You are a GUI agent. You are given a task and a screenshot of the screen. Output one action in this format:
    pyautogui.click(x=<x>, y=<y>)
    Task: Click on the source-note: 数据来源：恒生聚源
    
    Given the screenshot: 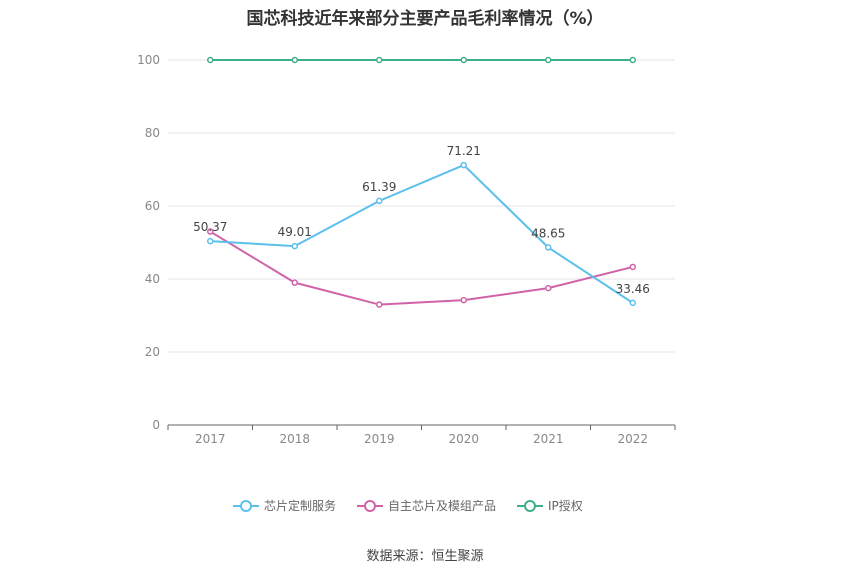 What is the action you would take?
    pyautogui.click(x=425, y=556)
    